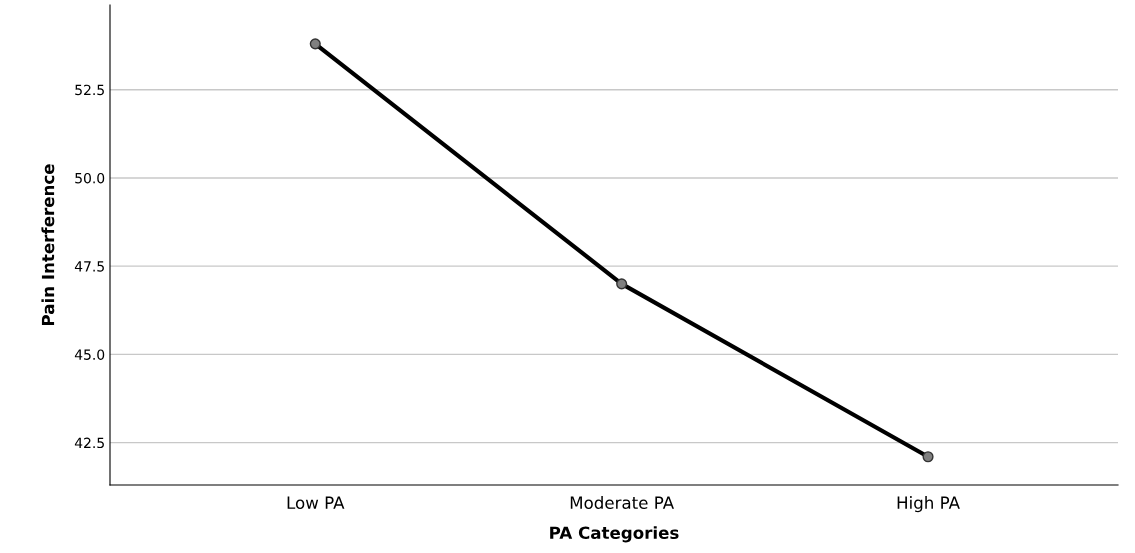 Image resolution: width=1135 pixels, height=553 pixels. Describe the element at coordinates (89, 90) in the screenshot. I see `y-tick-label: 52.5` at that location.